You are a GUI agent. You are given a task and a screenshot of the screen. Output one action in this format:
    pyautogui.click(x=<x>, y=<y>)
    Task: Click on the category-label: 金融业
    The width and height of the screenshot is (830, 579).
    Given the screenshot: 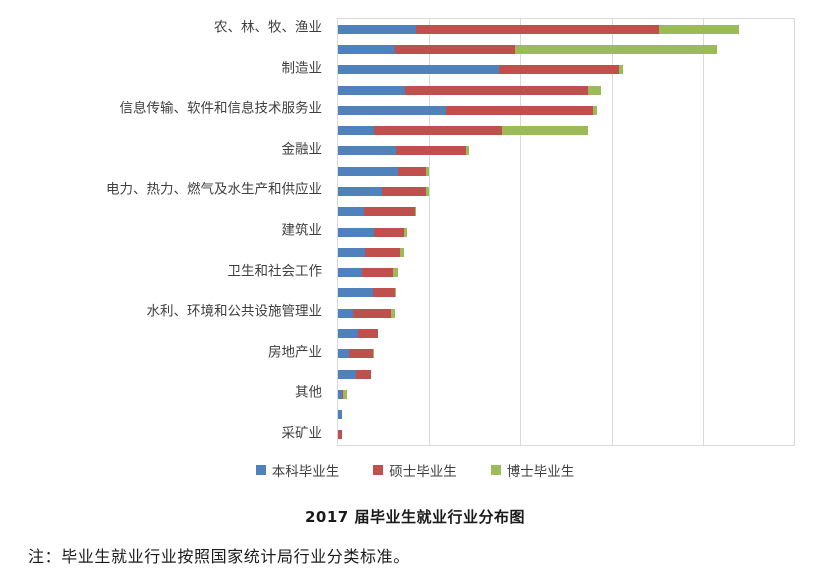 What is the action you would take?
    pyautogui.click(x=302, y=149)
    